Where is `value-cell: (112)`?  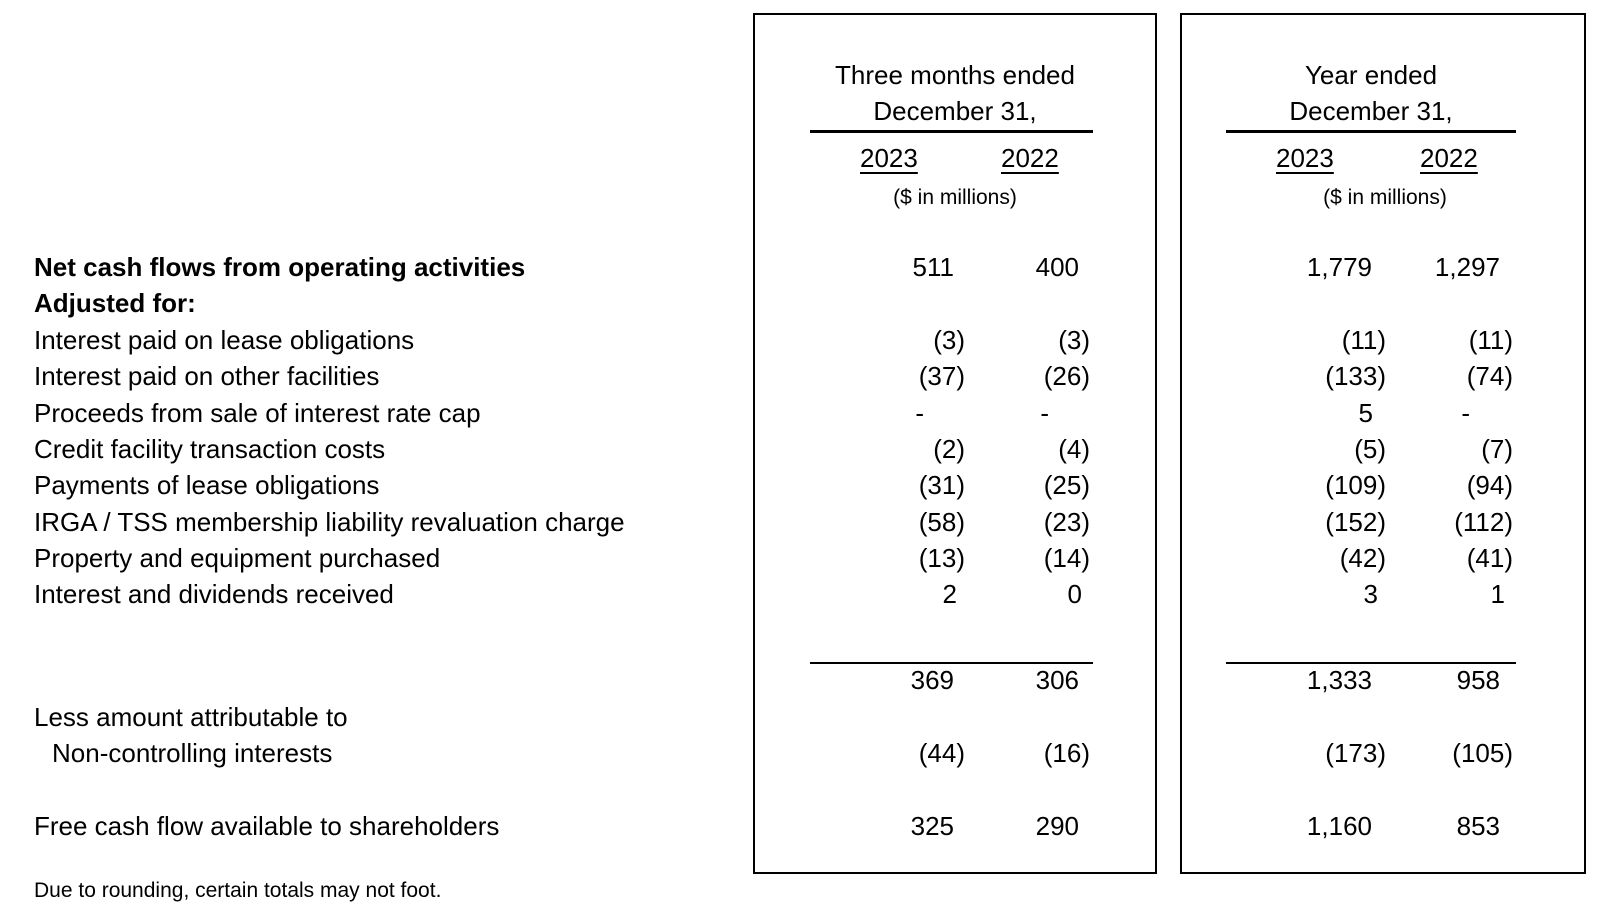 value-cell: (112) is located at coordinates (1483, 522).